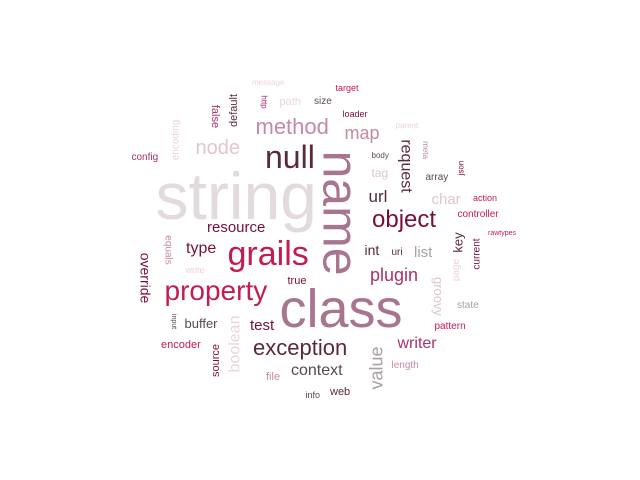  I want to click on word-size: size, so click(323, 101).